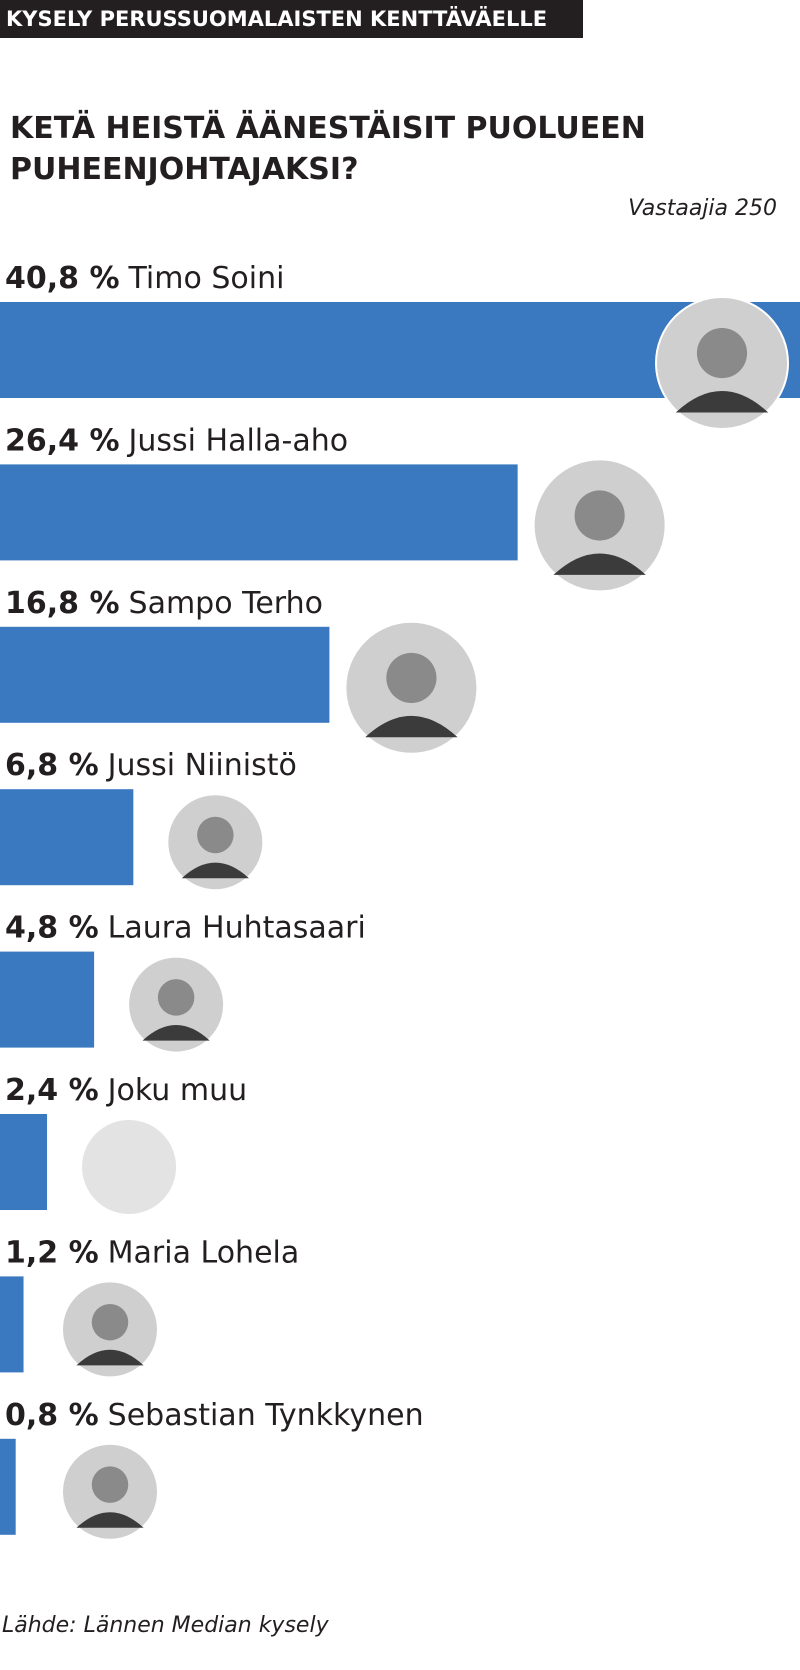 The height and width of the screenshot is (1670, 800). What do you see at coordinates (702, 208) in the screenshot?
I see `subtitle: Vastaajia 250` at bounding box center [702, 208].